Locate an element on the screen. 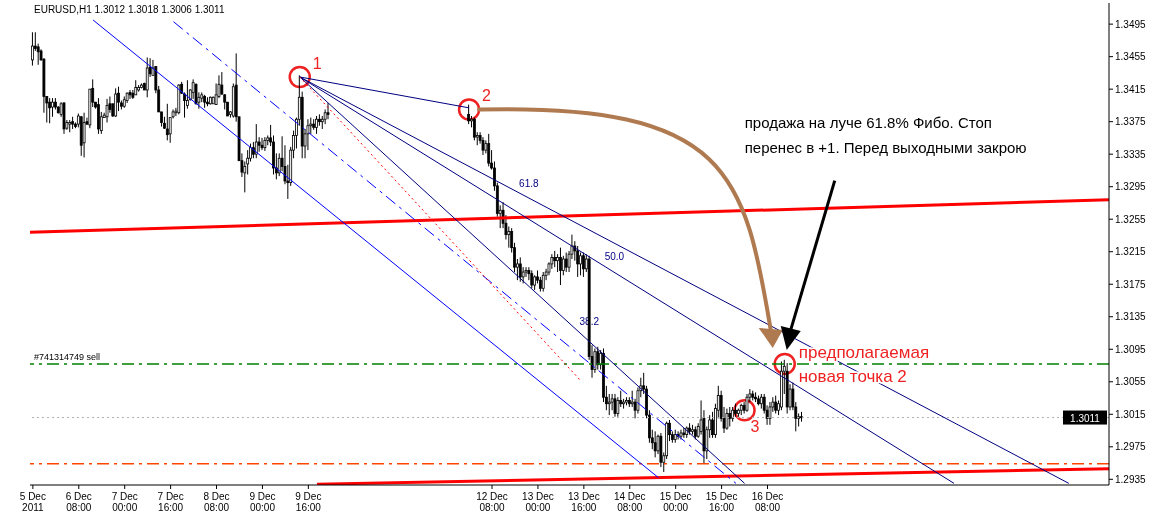 The height and width of the screenshot is (513, 1153). x-tick-label: 7 Dec 16:00 is located at coordinates (170, 502).